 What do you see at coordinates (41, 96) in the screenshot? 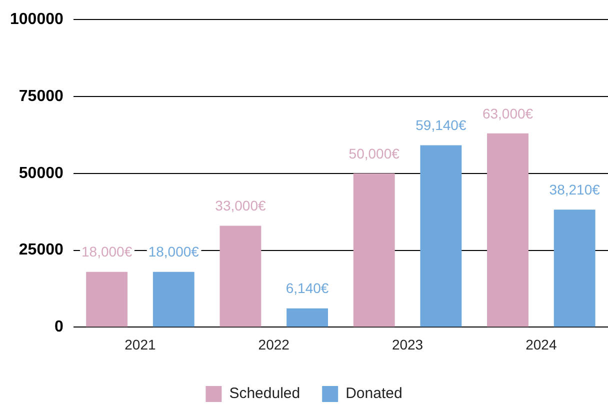
I see `y-tick-label: 75000` at bounding box center [41, 96].